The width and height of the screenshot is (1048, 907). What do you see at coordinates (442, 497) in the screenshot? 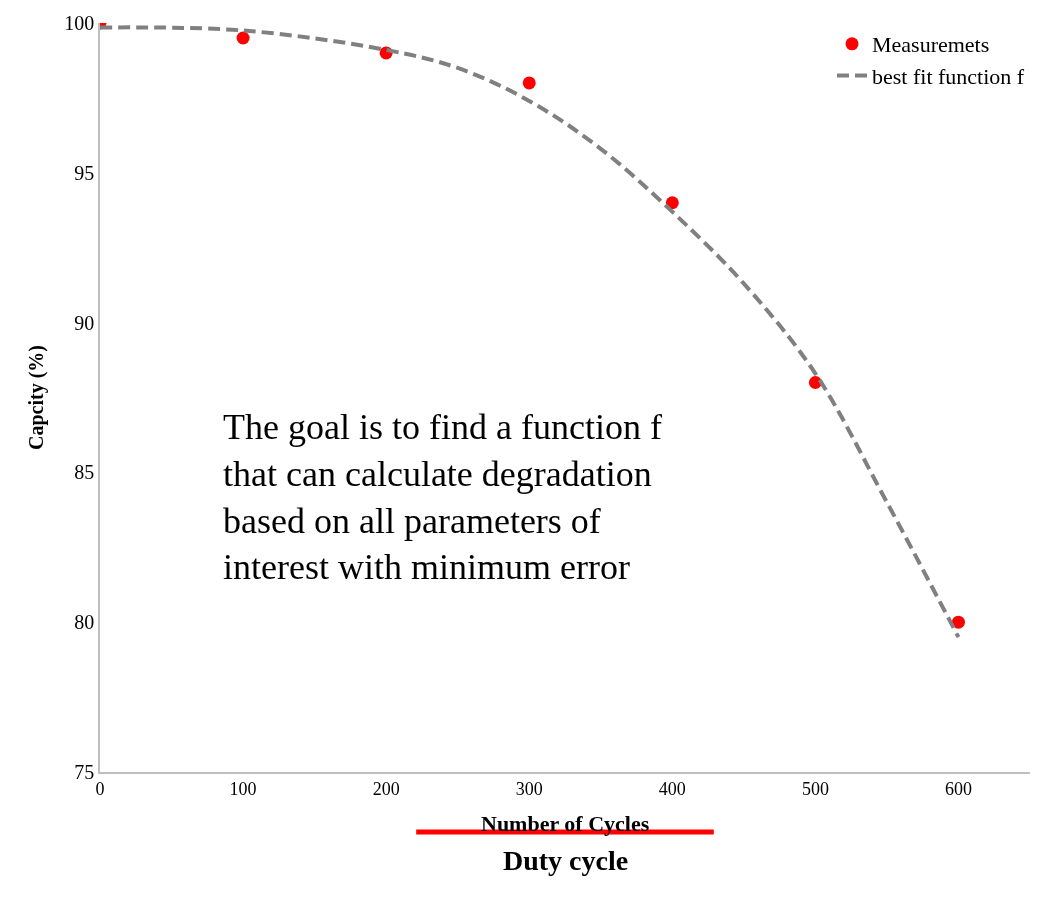
I see `annotation: The goal is to find a function f that can calculate degradation based on all parameters of interest with minimum error` at bounding box center [442, 497].